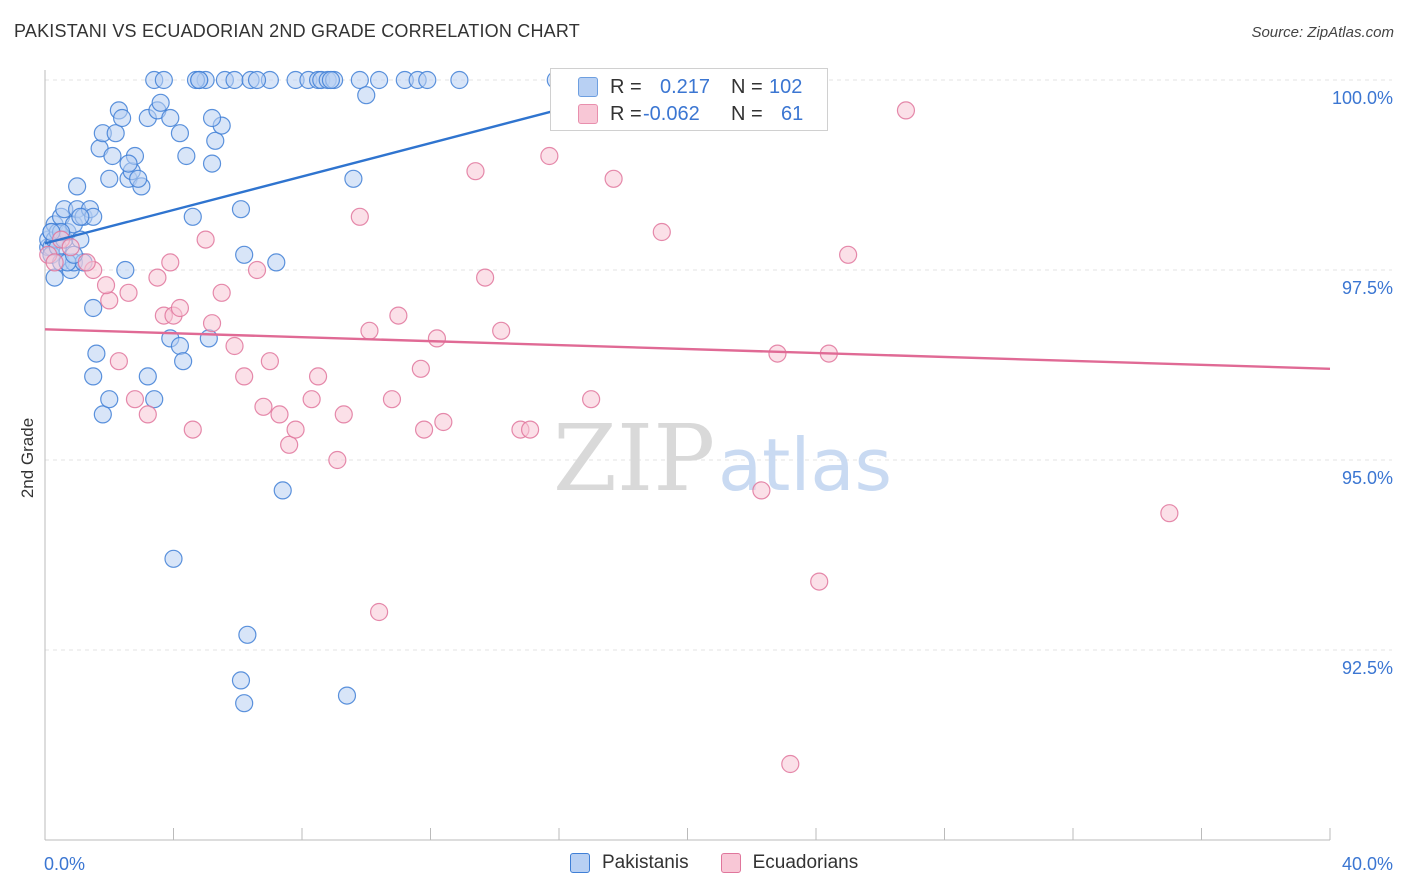 The height and width of the screenshot is (892, 1406). What do you see at coordinates (792, 113) in the screenshot?
I see `n-value: 61` at bounding box center [792, 113].